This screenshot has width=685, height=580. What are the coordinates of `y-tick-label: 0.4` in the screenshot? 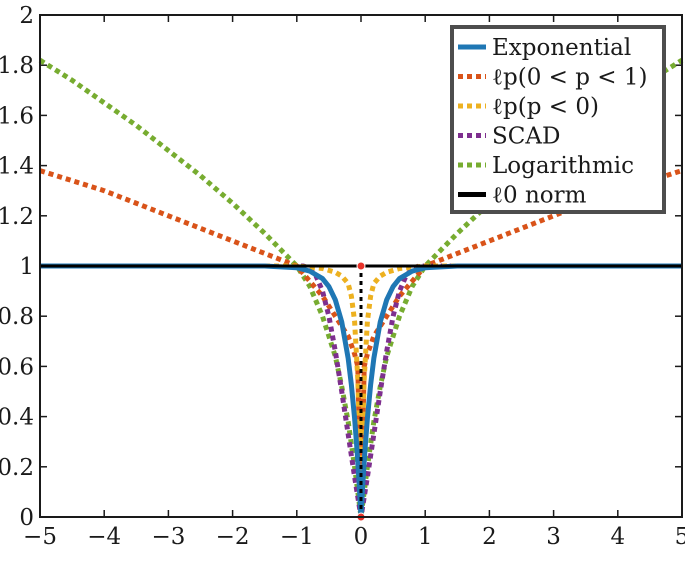 It's located at (17, 418).